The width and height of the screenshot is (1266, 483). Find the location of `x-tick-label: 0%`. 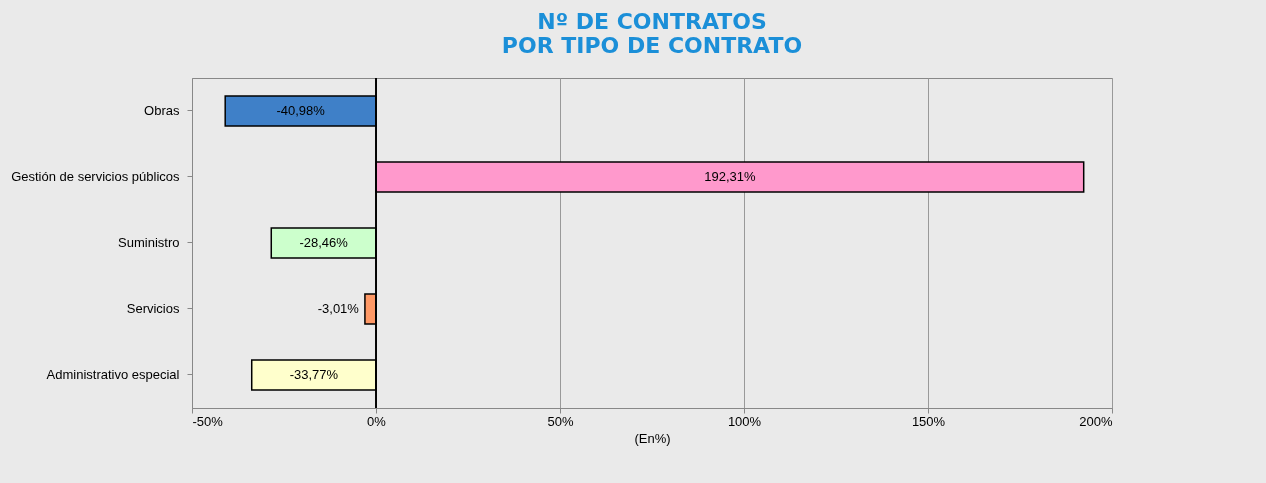

x-tick-label: 0% is located at coordinates (377, 421).